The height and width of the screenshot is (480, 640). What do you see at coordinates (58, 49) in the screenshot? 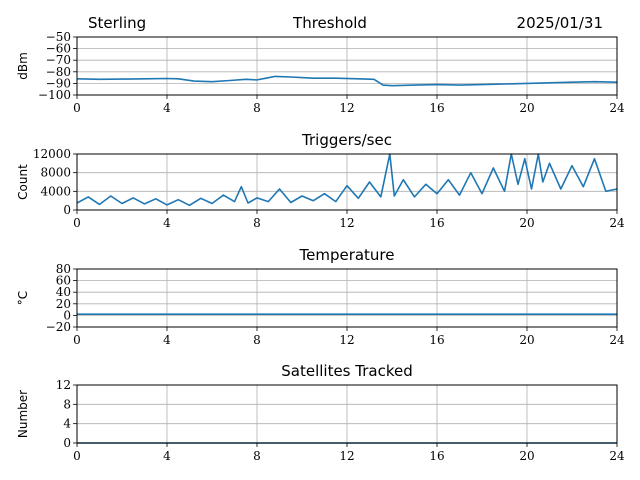
I see `y-tick-label: −60` at bounding box center [58, 49].